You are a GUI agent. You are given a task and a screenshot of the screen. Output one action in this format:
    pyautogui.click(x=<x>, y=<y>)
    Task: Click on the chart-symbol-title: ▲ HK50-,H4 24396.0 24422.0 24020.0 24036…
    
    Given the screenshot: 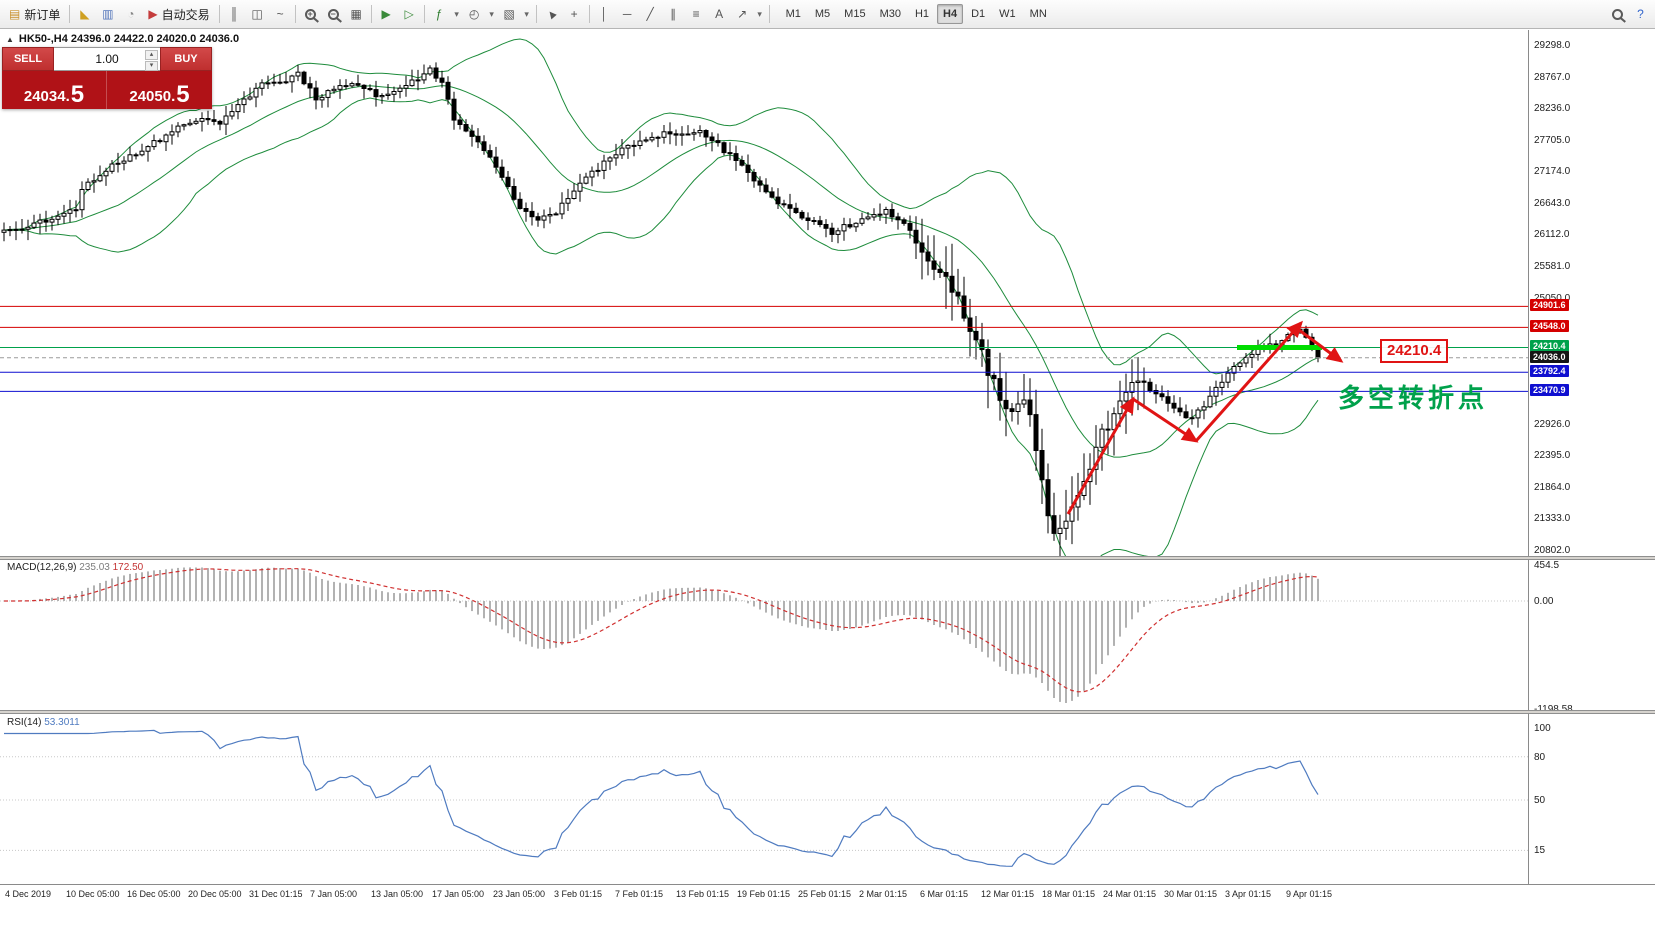 What is the action you would take?
    pyautogui.click(x=122, y=39)
    